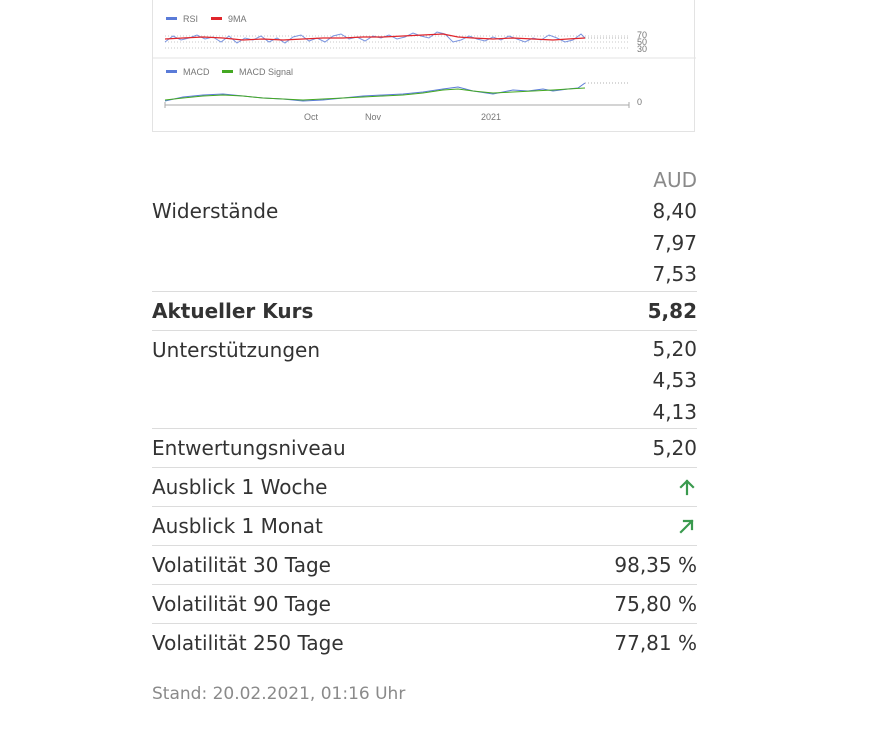 The width and height of the screenshot is (871, 733). I want to click on volatility-90-values: 75,80 %, so click(655, 604).